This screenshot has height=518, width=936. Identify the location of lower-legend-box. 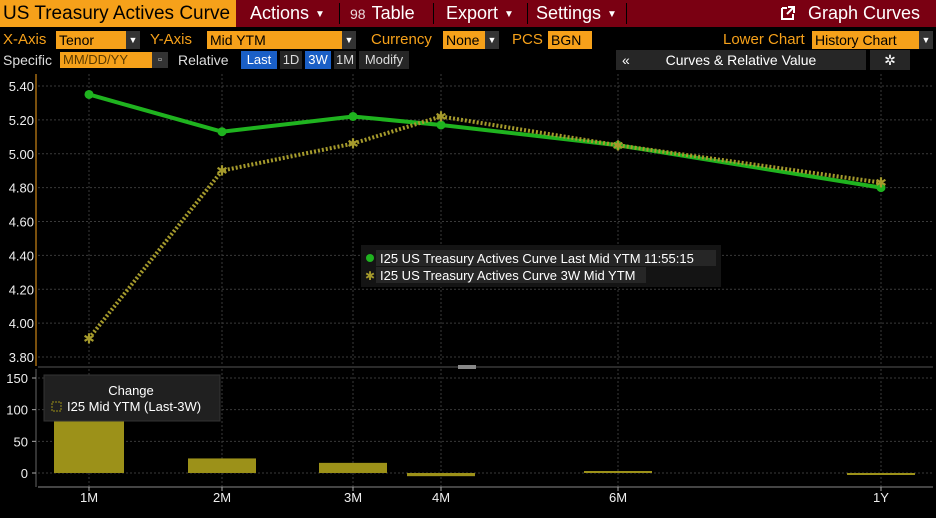
(132, 398).